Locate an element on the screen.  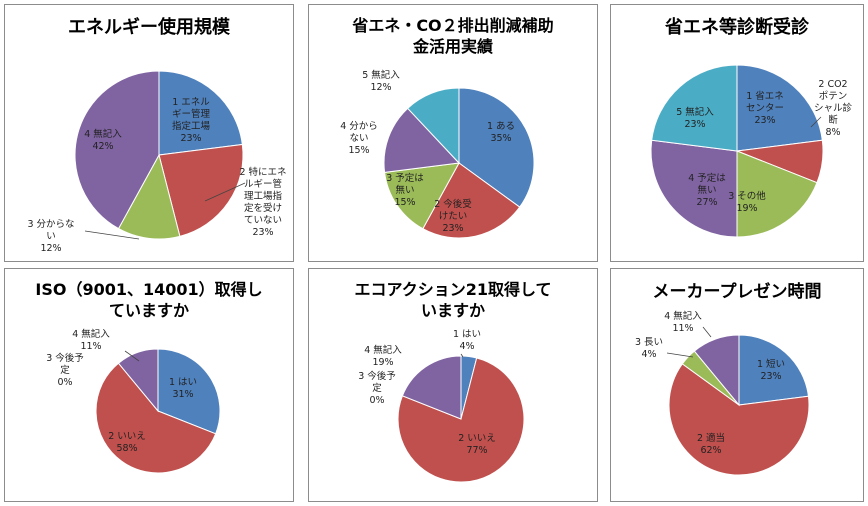
pie-chart-eco-action: 1 はい 4% 2 いいえ 77% 3 今後予定 0%4 無記入 19% is located at coordinates (441, 406).